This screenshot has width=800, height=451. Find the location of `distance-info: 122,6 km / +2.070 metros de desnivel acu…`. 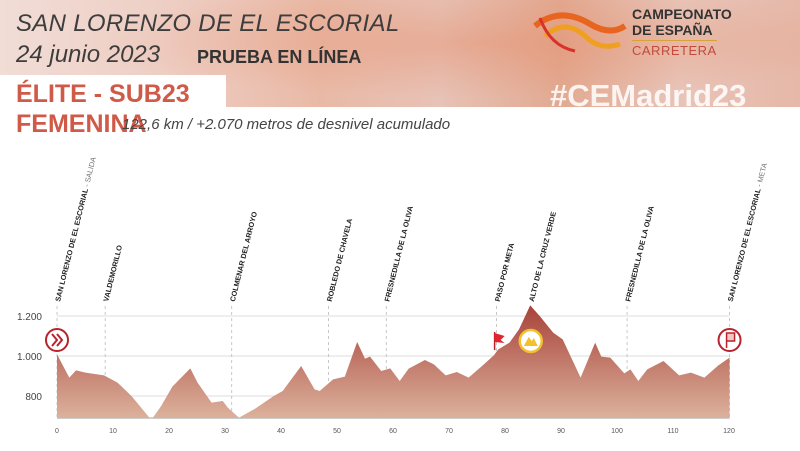

distance-info: 122,6 km / +2.070 metros de desnivel acu… is located at coordinates (286, 124).